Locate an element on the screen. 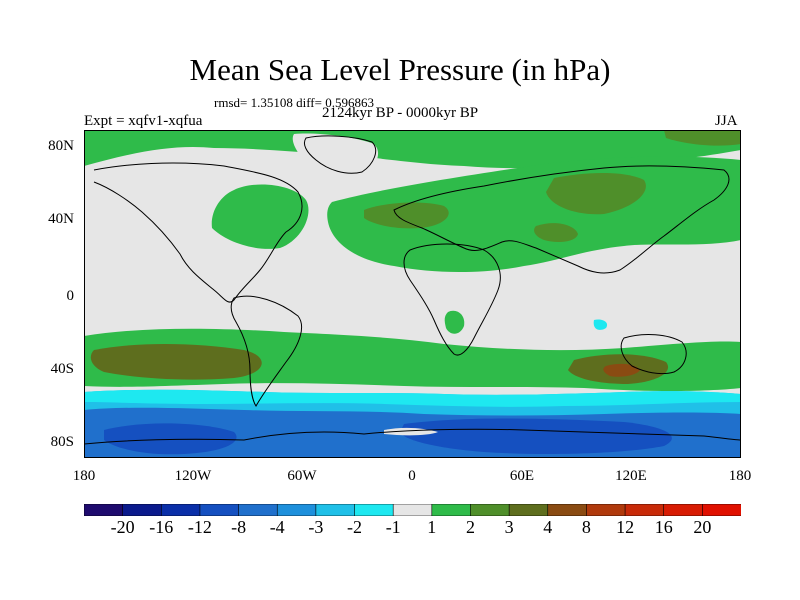 This screenshot has height=600, width=800. colorbar-label: 20 is located at coordinates (702, 527).